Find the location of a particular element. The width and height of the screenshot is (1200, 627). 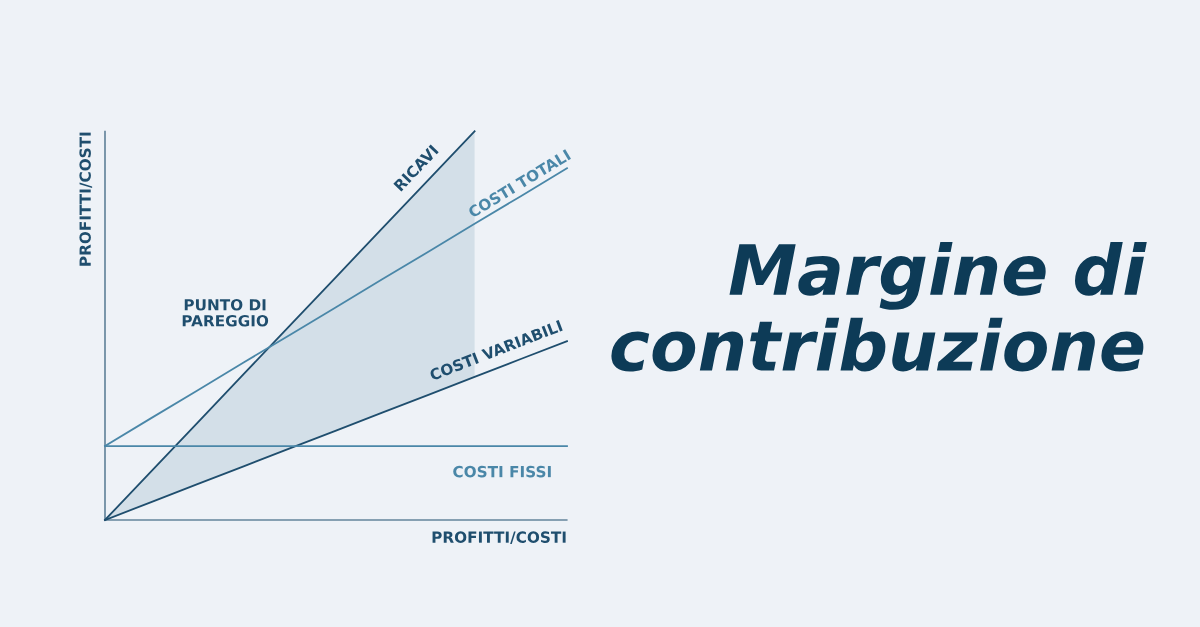

y-axis-title: PROFITTI/COSTI is located at coordinates (86, 199).